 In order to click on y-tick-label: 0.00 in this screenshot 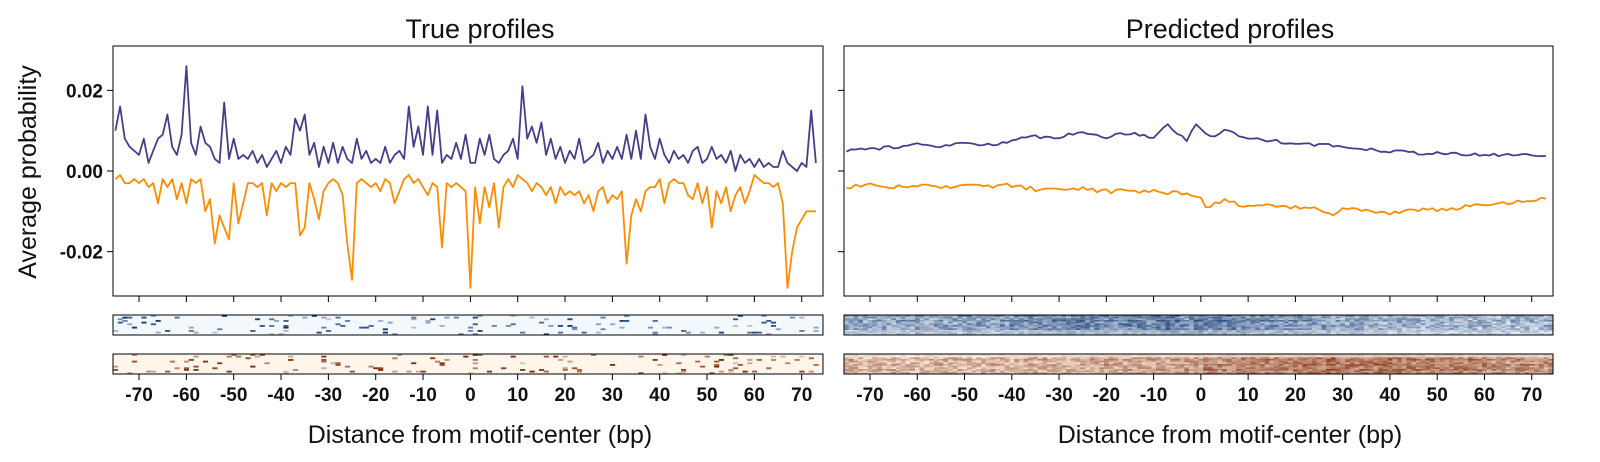, I will do `click(84, 172)`.